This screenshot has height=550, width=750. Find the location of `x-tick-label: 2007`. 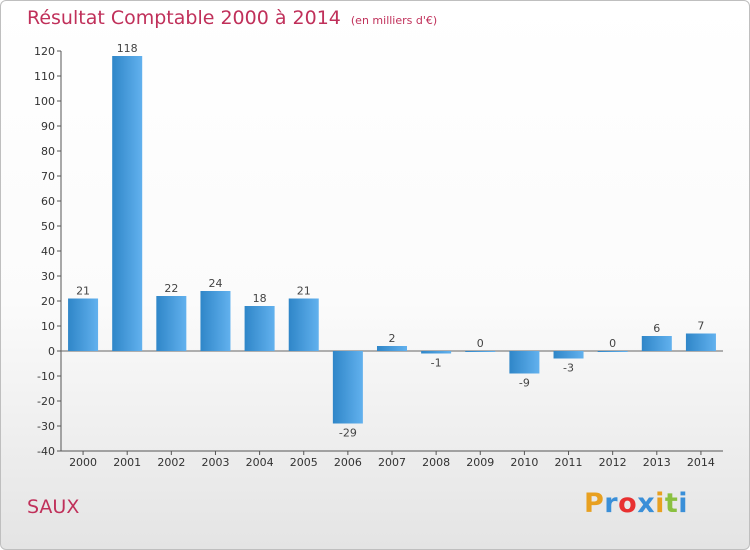

x-tick-label: 2007 is located at coordinates (392, 462).